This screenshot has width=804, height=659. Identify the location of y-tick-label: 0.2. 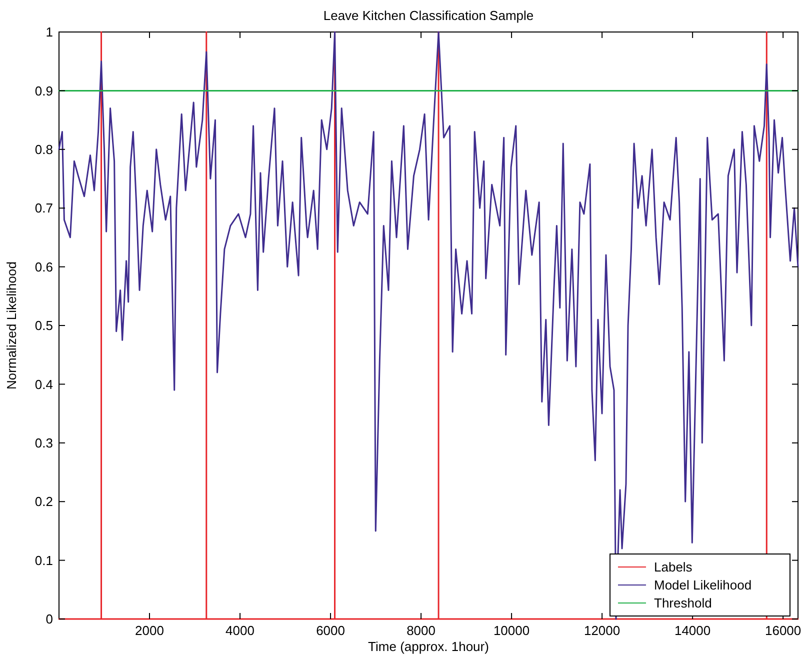
(43, 502).